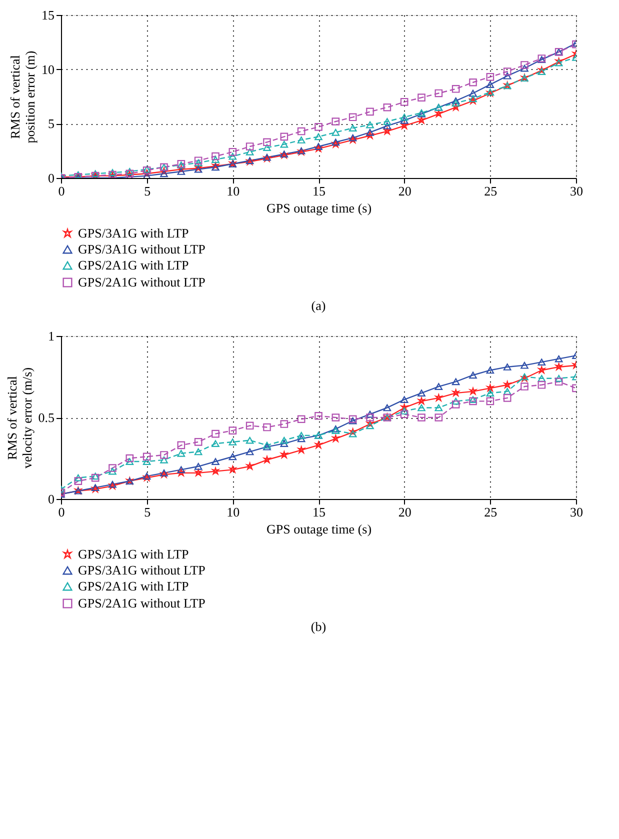  What do you see at coordinates (133, 233) in the screenshot?
I see `legend-label: GPS/3A1G with LTP` at bounding box center [133, 233].